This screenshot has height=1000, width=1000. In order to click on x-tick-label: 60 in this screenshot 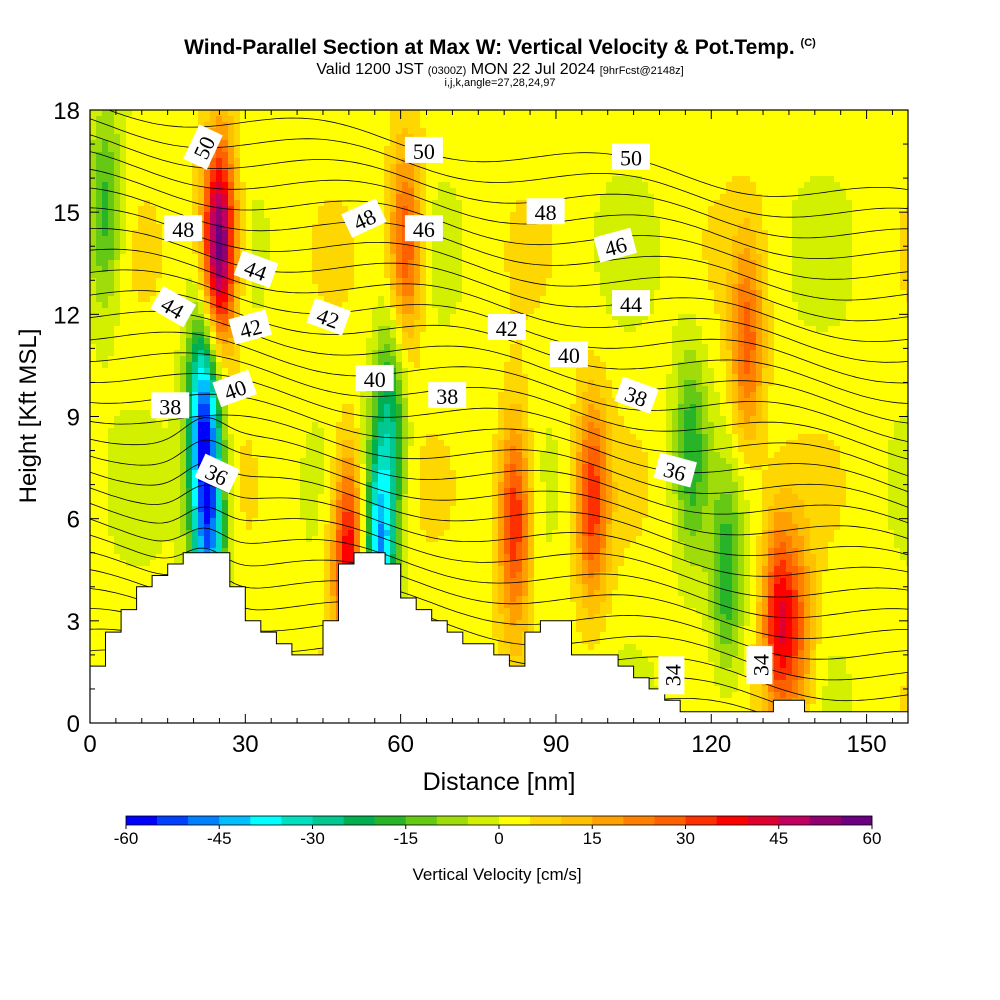, I will do `click(400, 744)`.